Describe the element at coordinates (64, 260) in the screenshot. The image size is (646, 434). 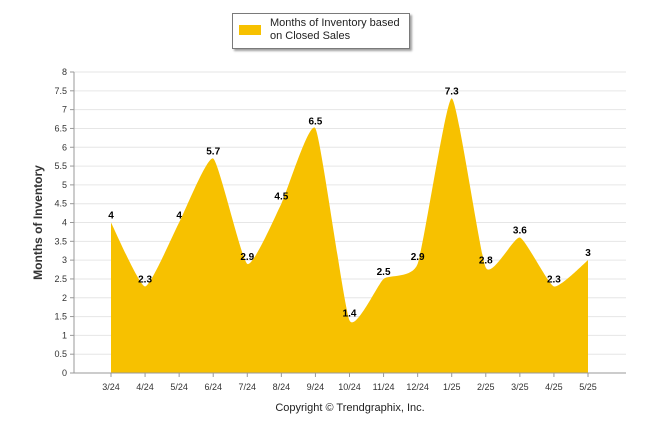
I see `y-tick-label: 3` at that location.